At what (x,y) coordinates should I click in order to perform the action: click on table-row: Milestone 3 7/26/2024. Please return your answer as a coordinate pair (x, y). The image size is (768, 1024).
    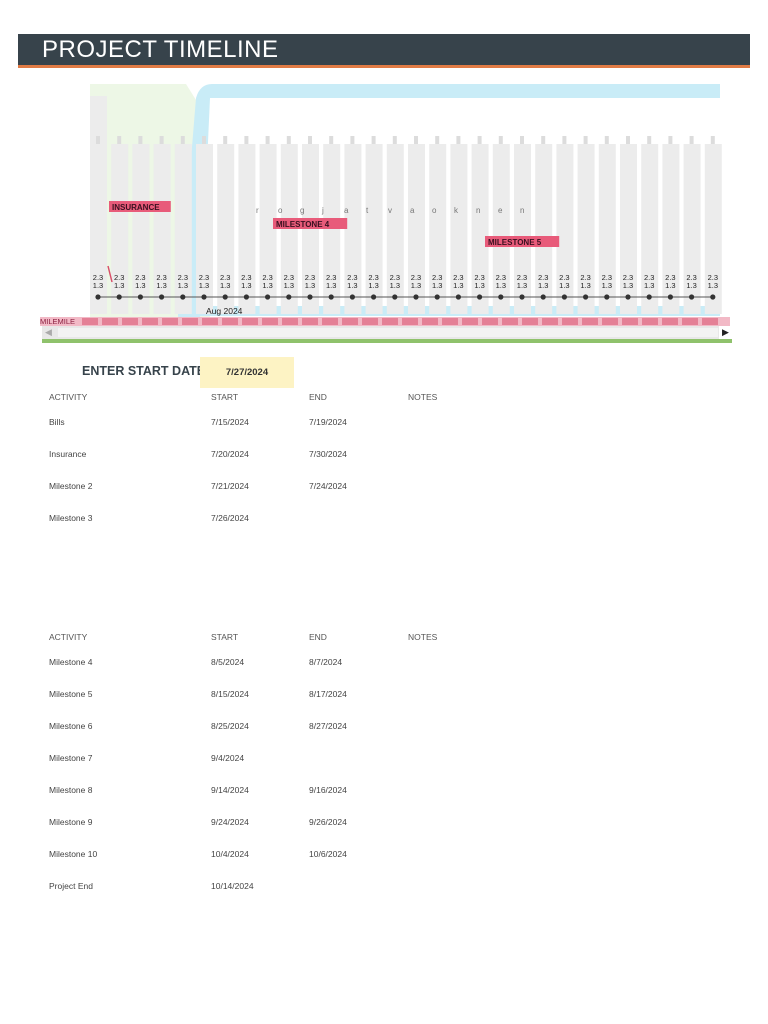
    Looking at the image, I should click on (276, 518).